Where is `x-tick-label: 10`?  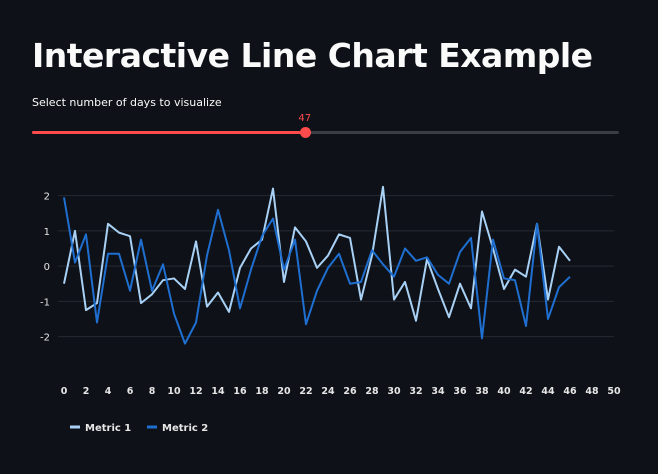 x-tick-label: 10 is located at coordinates (174, 391).